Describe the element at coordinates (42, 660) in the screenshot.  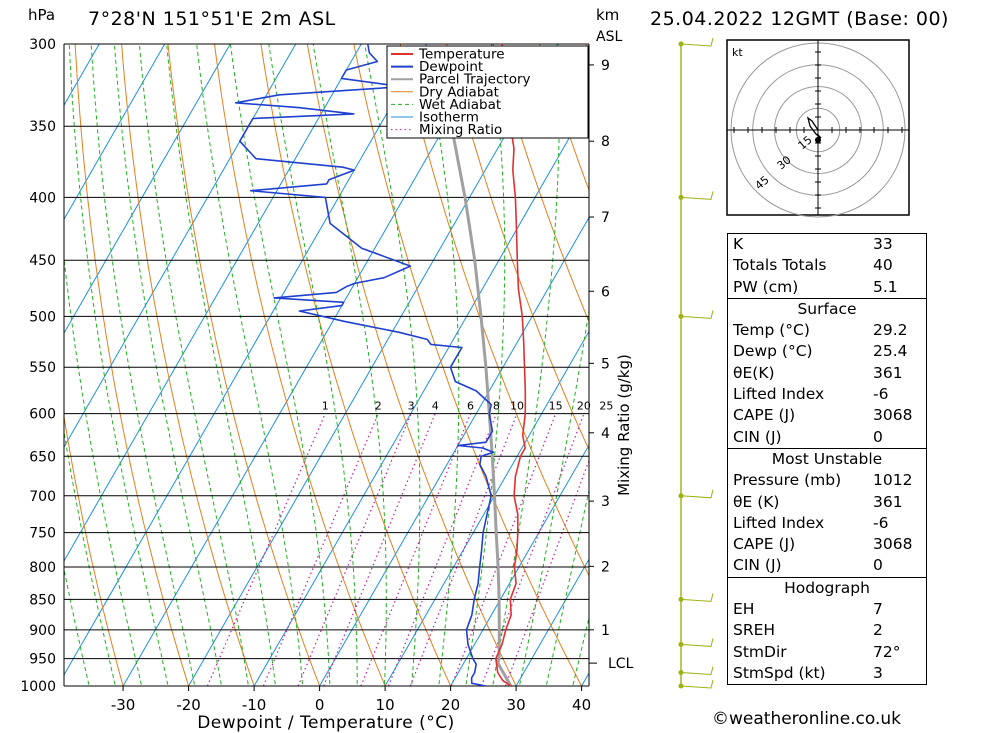
I see `pressure-tick-label: 950` at that location.